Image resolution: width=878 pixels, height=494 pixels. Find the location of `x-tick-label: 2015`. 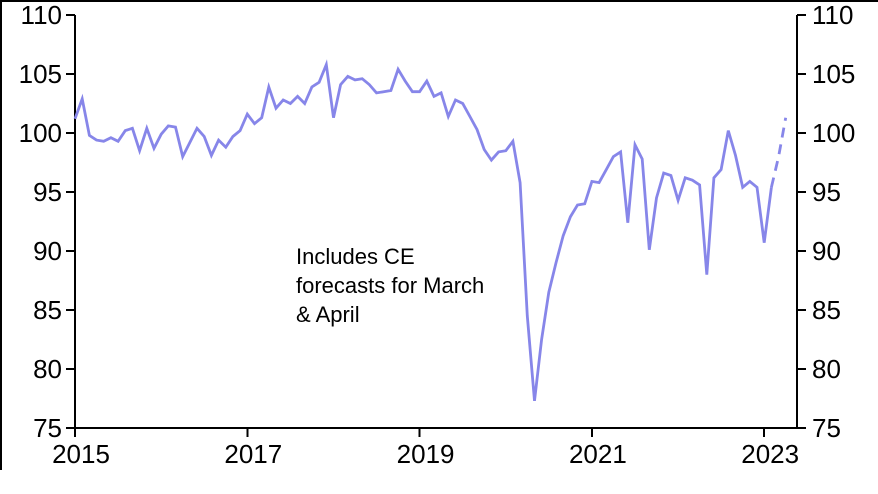

x-tick-label: 2015 is located at coordinates (81, 454).